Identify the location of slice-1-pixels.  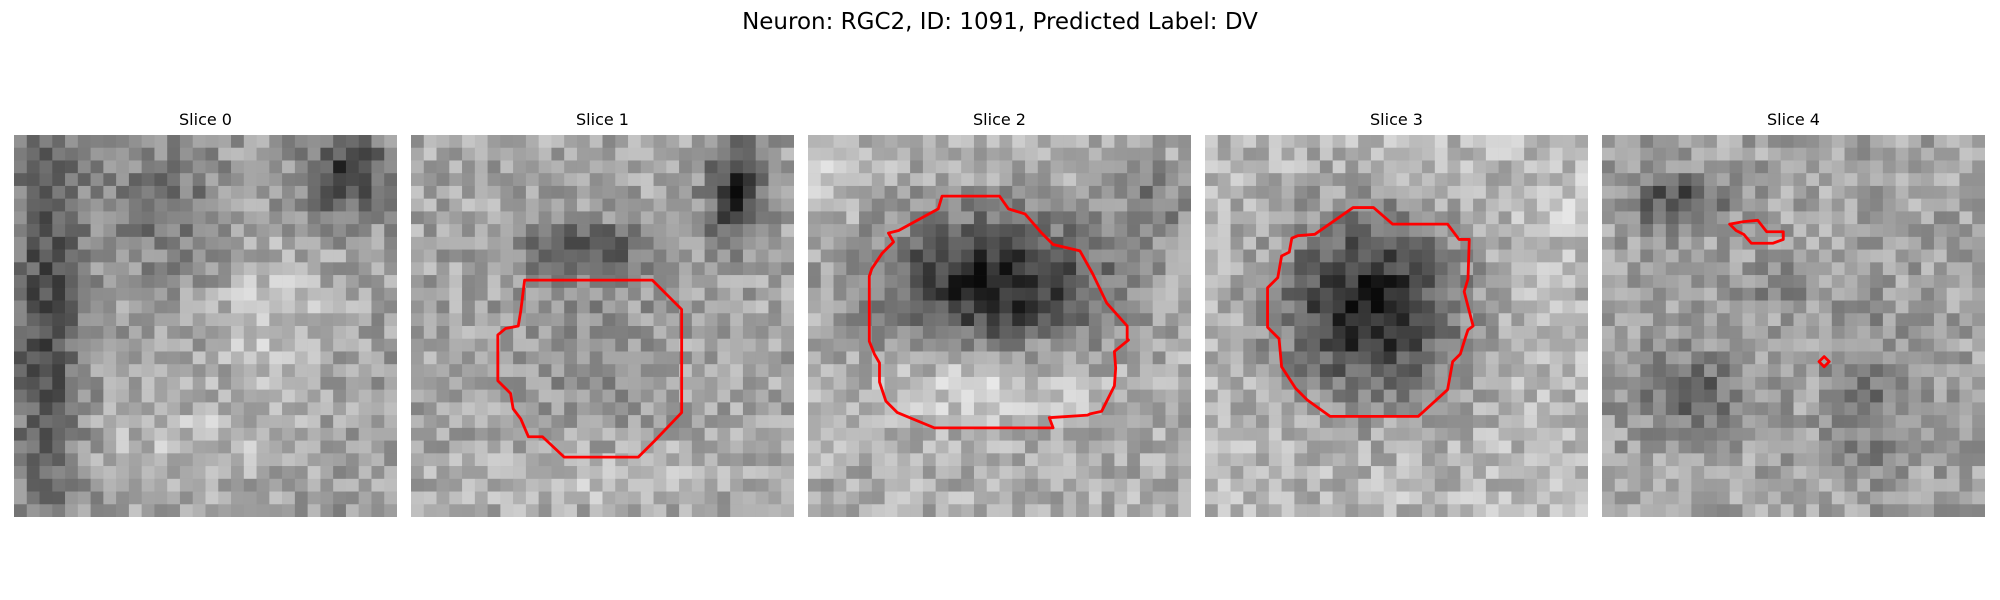
(602, 326).